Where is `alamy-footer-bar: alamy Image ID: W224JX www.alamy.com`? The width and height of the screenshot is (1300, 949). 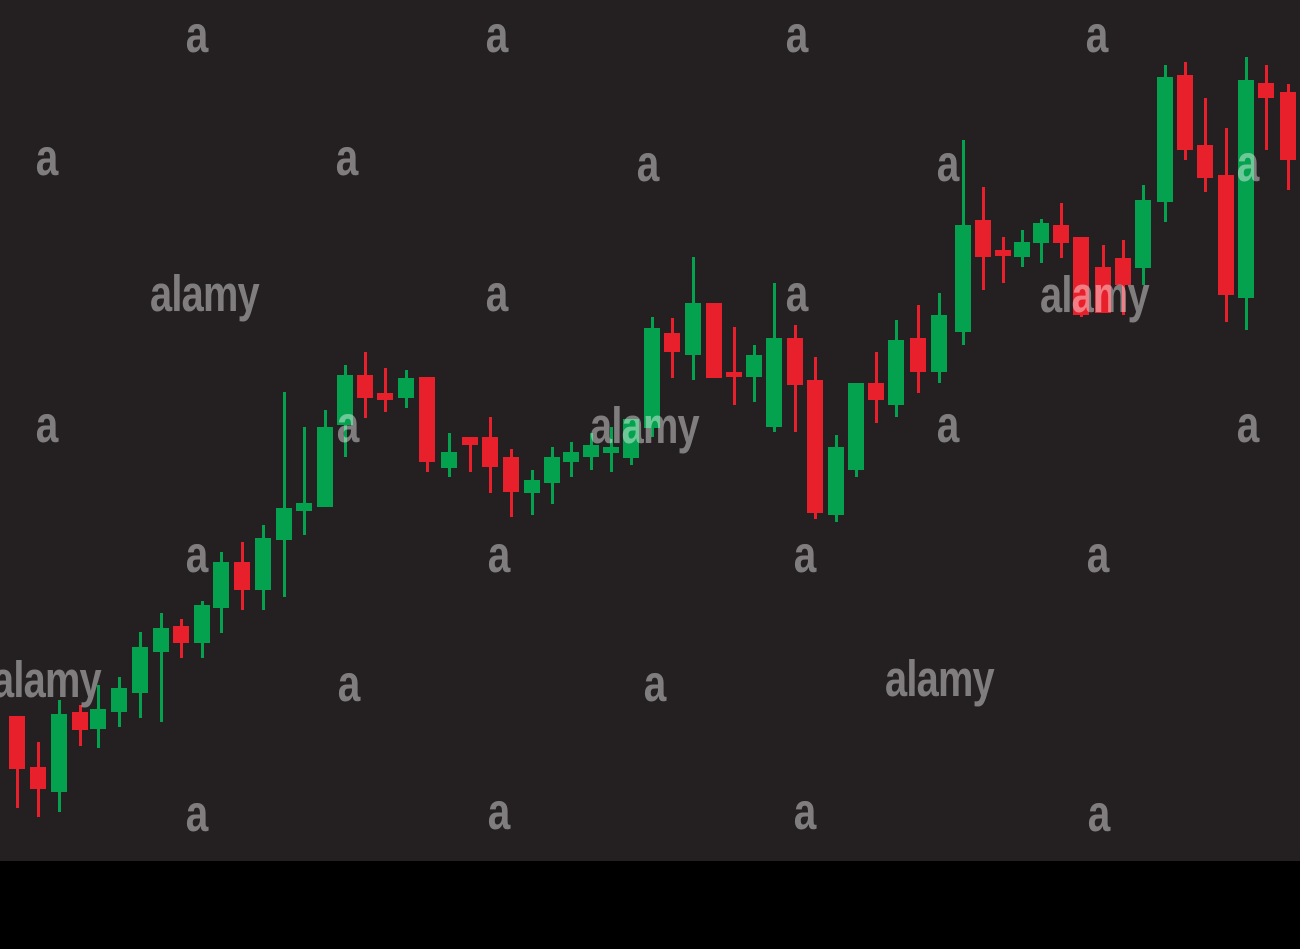
alamy-footer-bar: alamy Image ID: W224JX www.alamy.com is located at coordinates (650, 905).